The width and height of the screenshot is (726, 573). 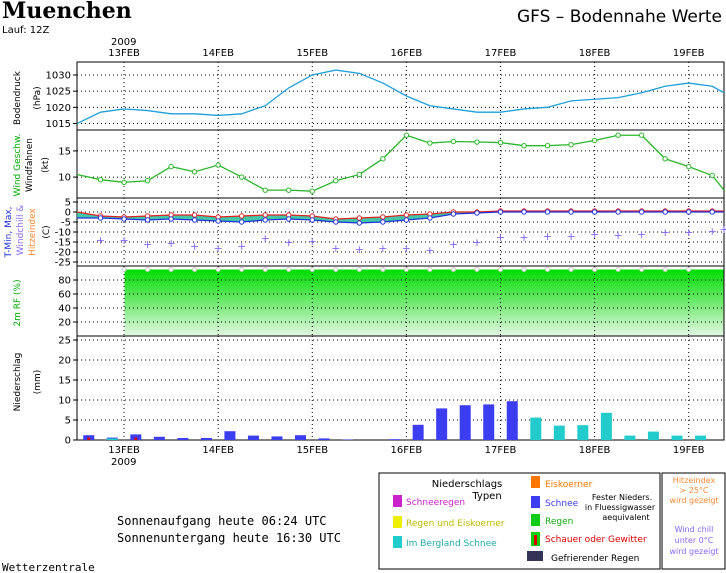 What do you see at coordinates (222, 521) in the screenshot?
I see `sunrise-text: Sonnenaufgang heute 06:24 UTC` at bounding box center [222, 521].